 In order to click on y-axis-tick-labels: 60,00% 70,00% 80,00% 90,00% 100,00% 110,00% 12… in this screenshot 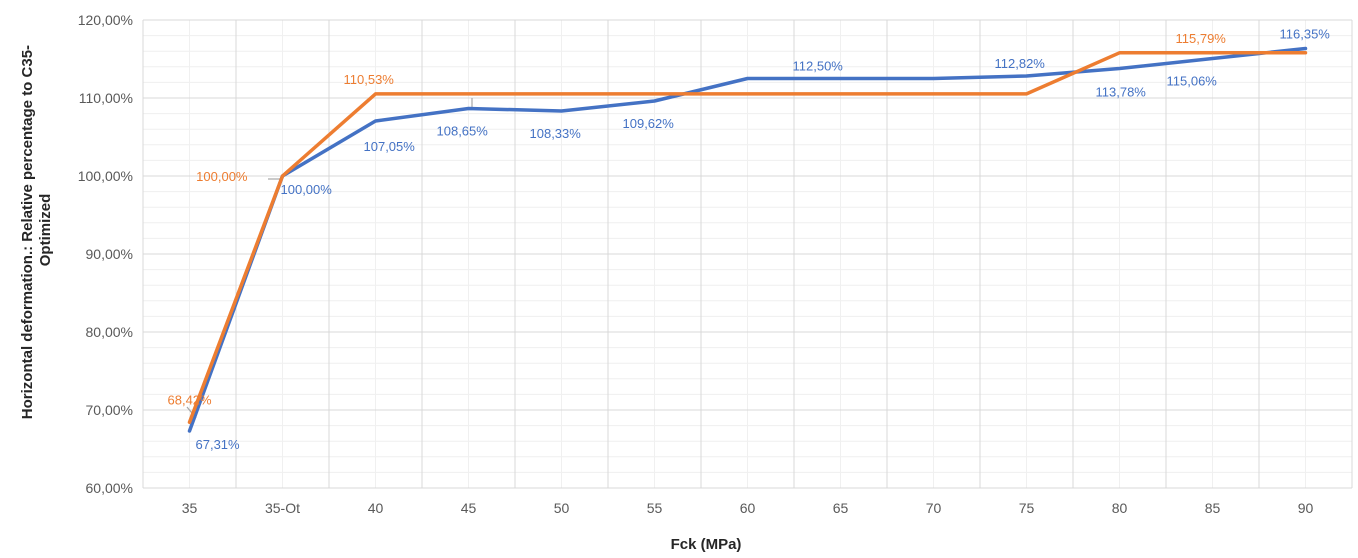, I will do `click(105, 254)`.